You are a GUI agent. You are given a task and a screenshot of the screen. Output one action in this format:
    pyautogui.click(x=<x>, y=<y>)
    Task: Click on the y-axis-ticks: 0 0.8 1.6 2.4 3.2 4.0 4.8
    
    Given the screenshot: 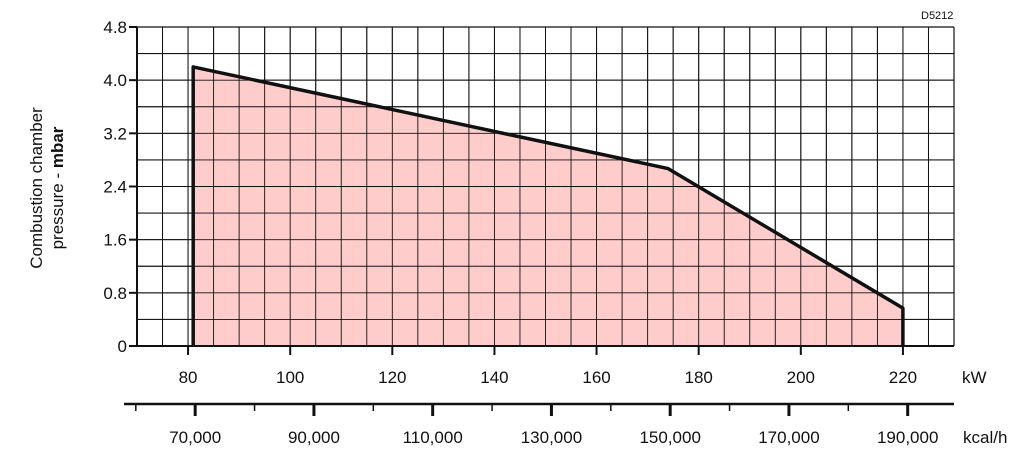 What is the action you would take?
    pyautogui.click(x=120, y=187)
    